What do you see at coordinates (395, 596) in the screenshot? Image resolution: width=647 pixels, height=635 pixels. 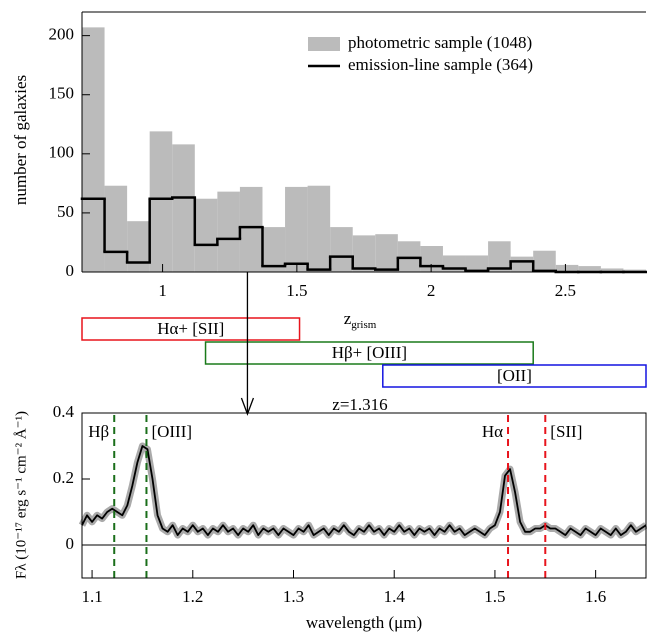 I see `x-tick-label: 1.4` at bounding box center [395, 596].